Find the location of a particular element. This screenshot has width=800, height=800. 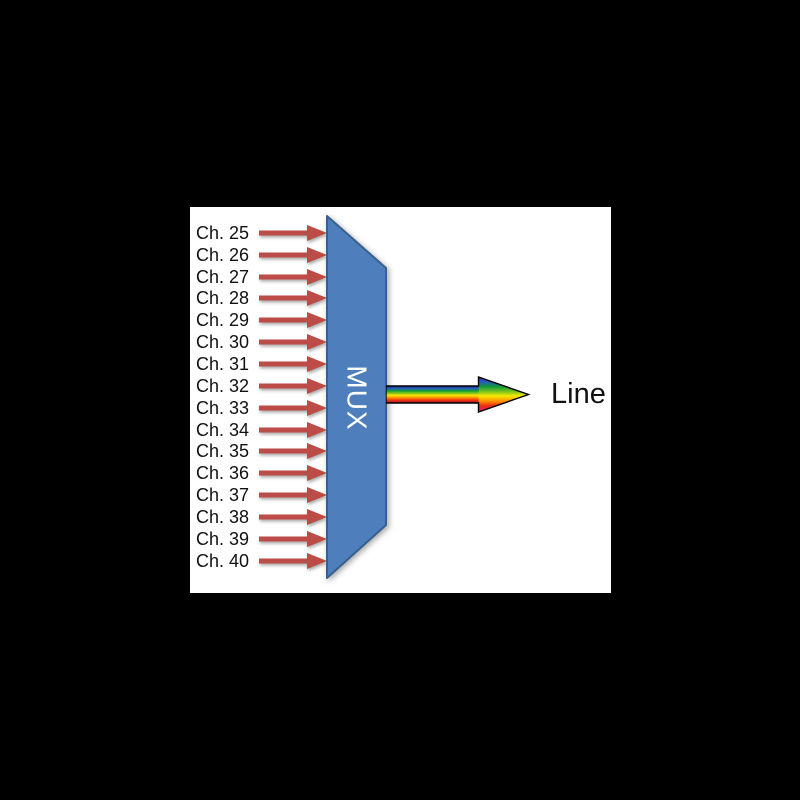

channel-row: Ch. 29 is located at coordinates (261, 320).